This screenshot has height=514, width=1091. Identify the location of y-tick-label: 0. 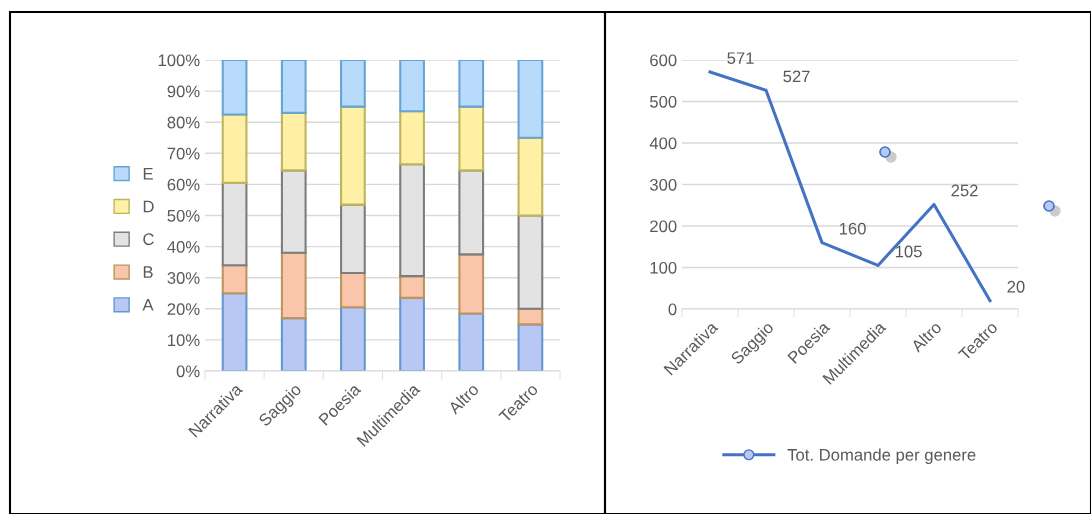
(672, 309).